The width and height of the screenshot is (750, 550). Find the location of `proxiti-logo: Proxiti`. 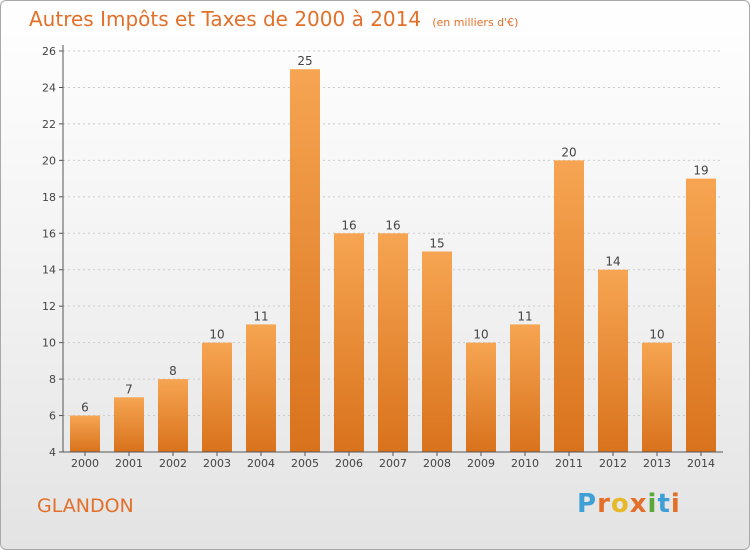

proxiti-logo: Proxiti is located at coordinates (629, 504).